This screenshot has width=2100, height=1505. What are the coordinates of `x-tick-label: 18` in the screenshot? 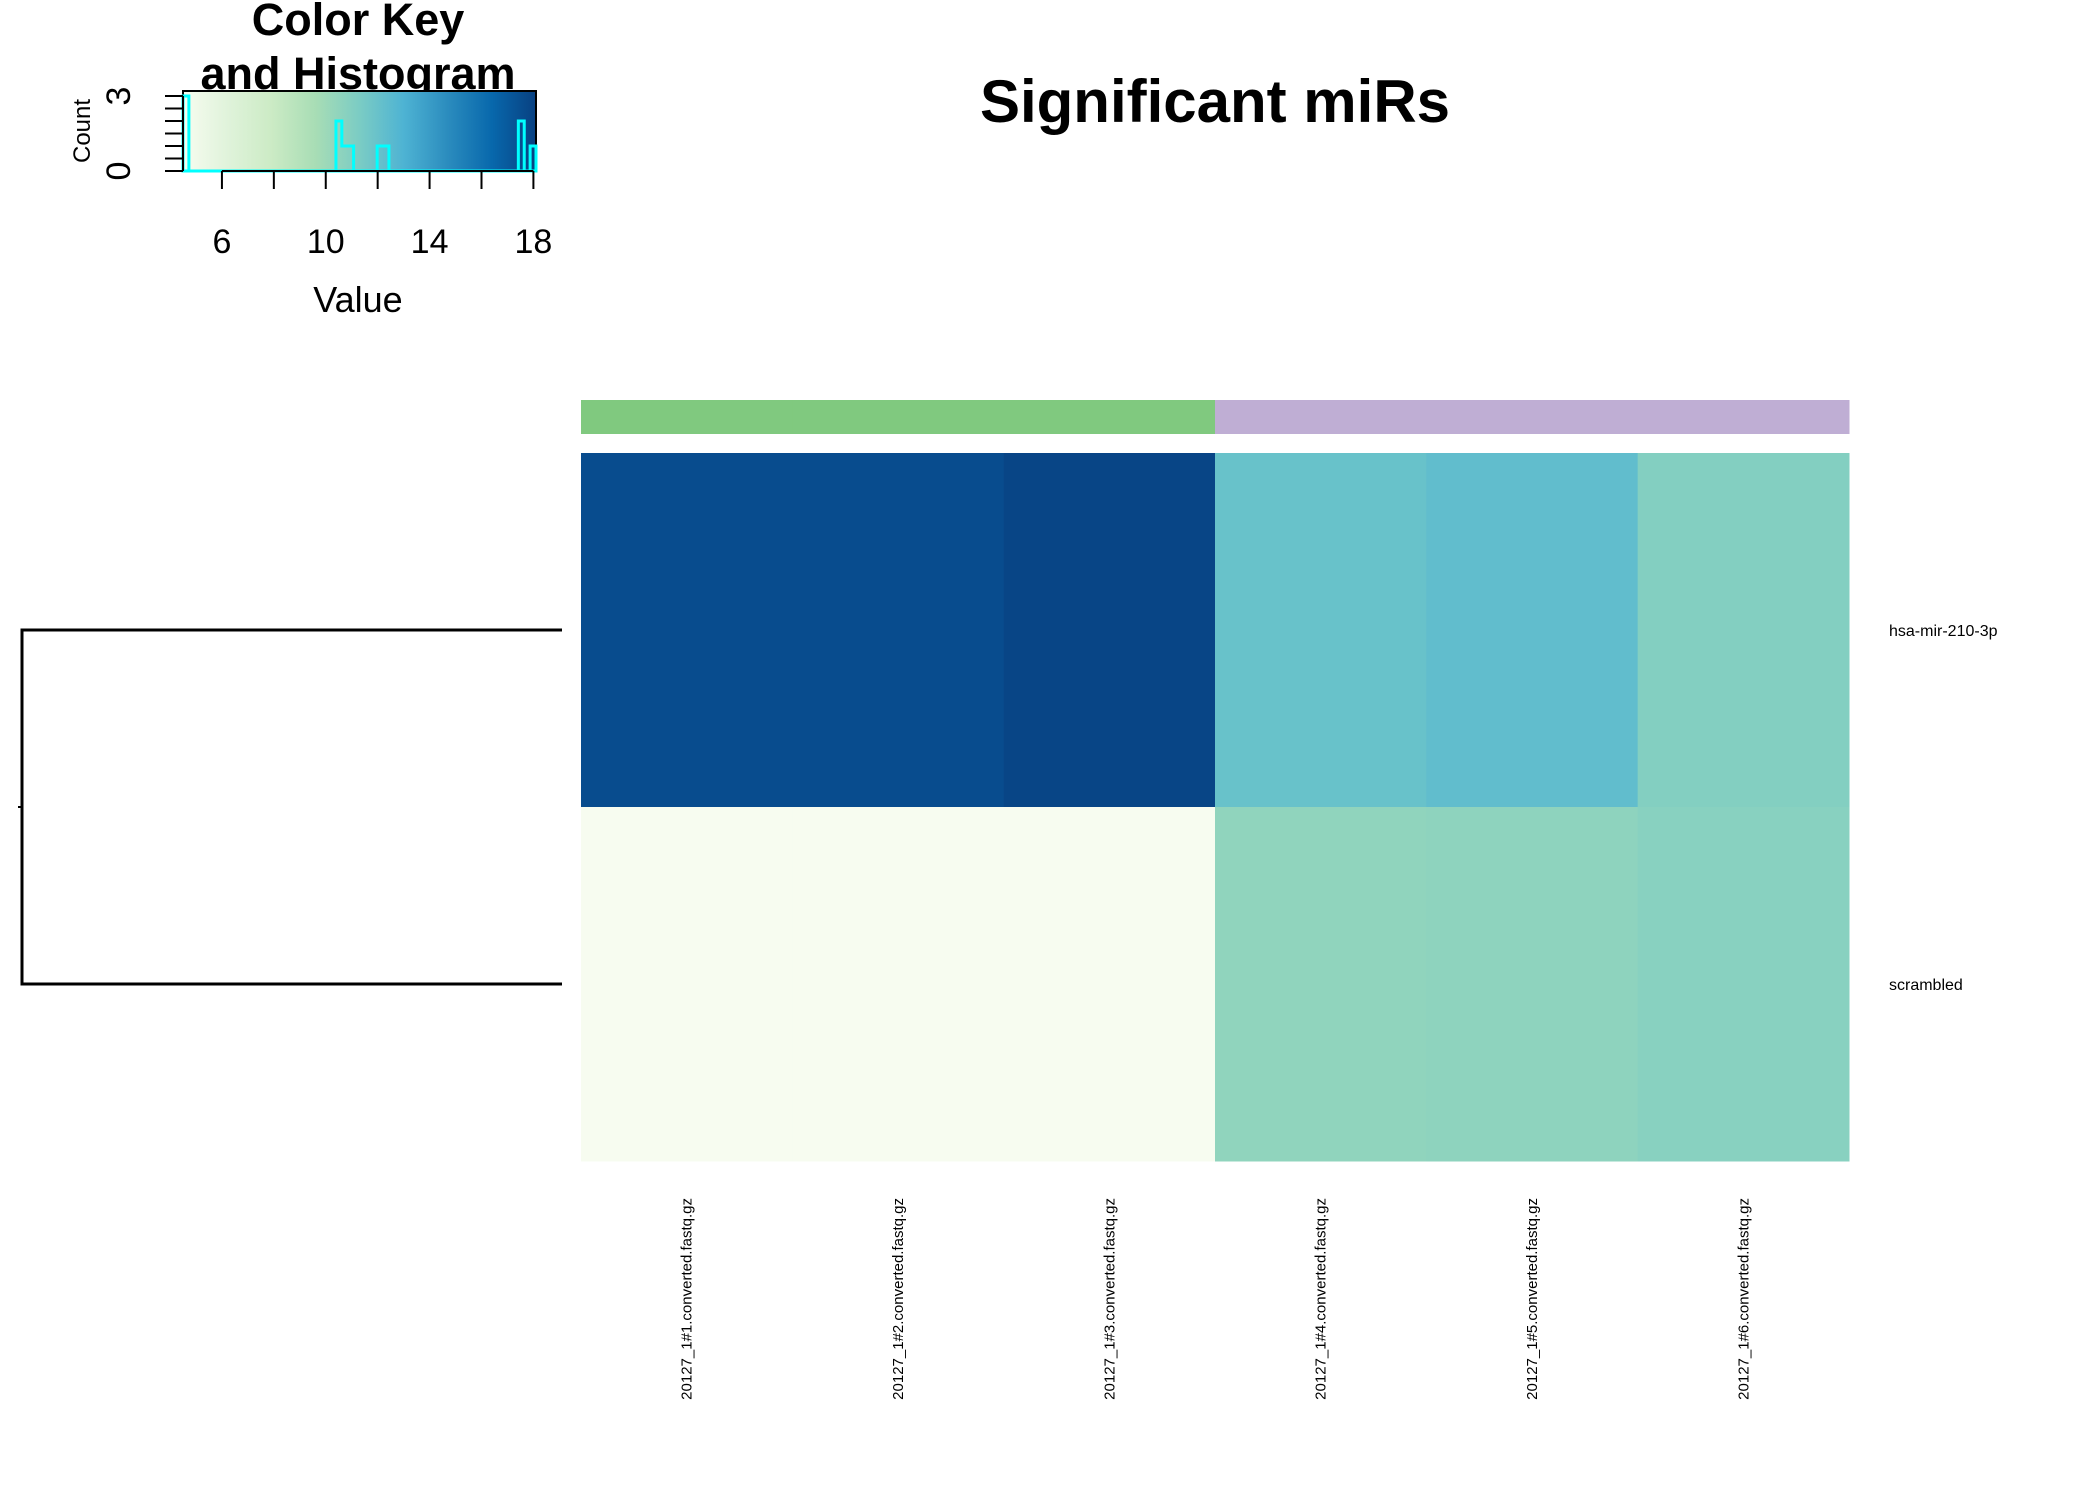 It's located at (533, 242).